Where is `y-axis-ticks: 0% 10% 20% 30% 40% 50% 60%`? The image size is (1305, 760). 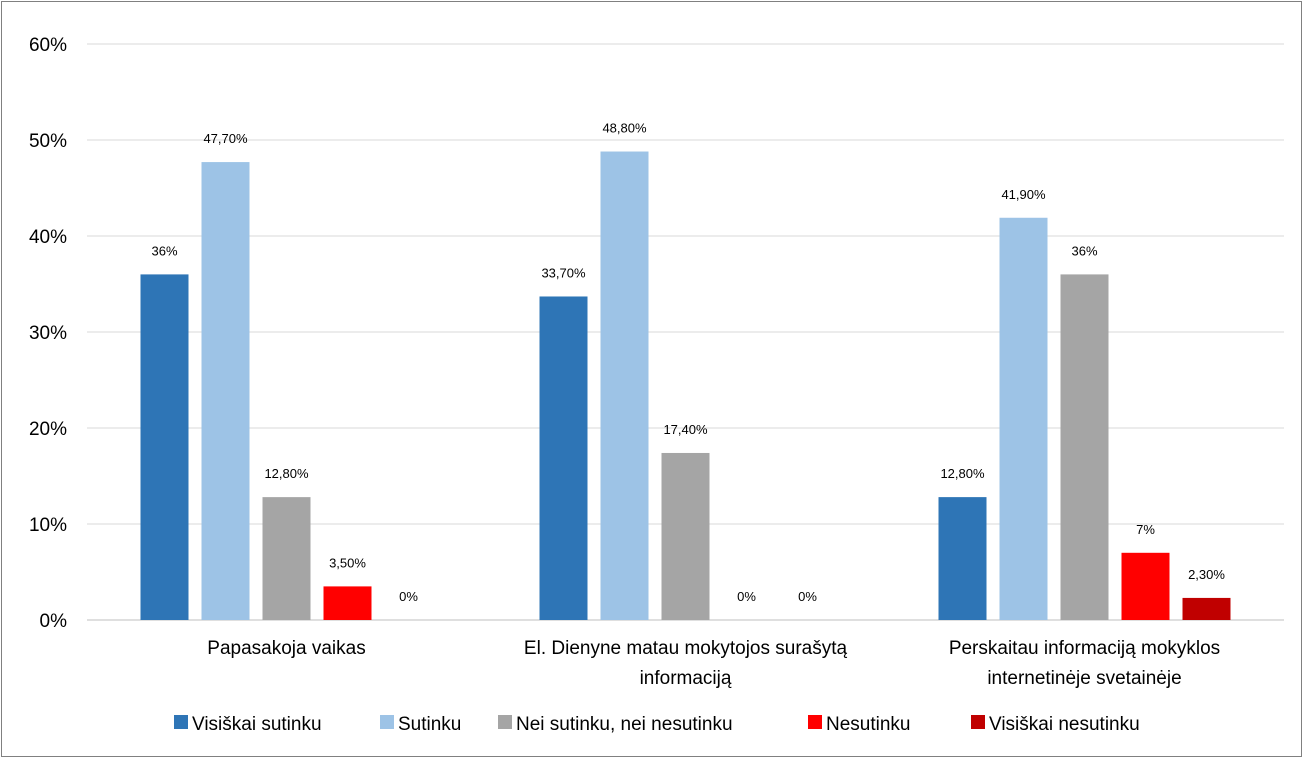 y-axis-ticks: 0% 10% 20% 30% 40% 50% 60% is located at coordinates (48, 333).